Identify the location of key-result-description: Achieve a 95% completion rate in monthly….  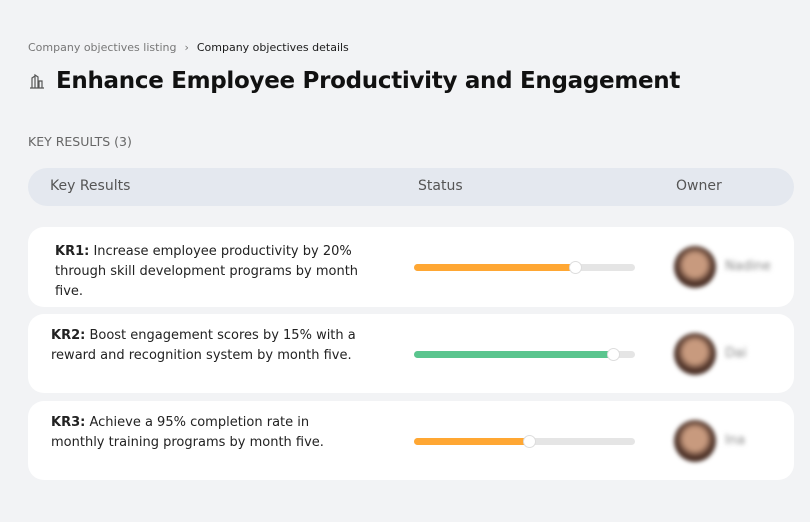
(187, 432).